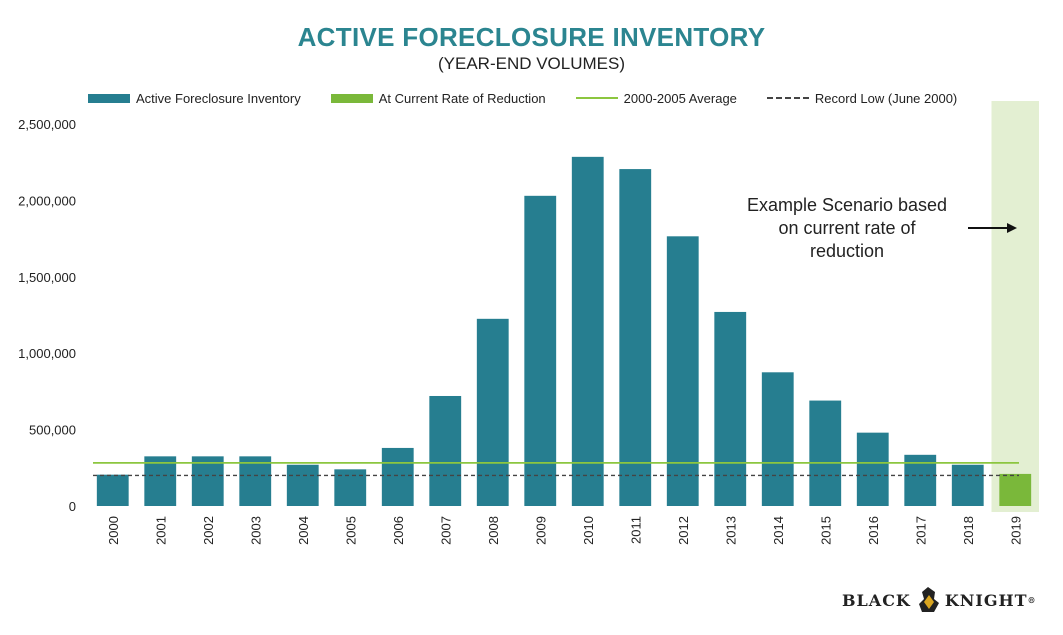 This screenshot has height=635, width=1063. I want to click on x-tick-label: 2005, so click(350, 530).